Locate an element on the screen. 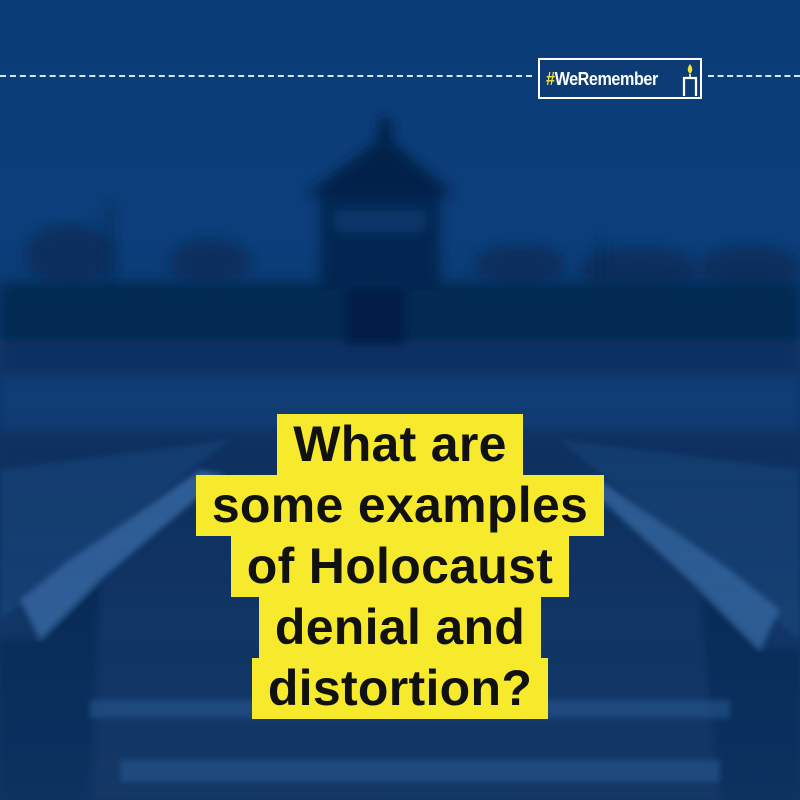 The image size is (800, 800). hashtag-text: WeRemember is located at coordinates (606, 79).